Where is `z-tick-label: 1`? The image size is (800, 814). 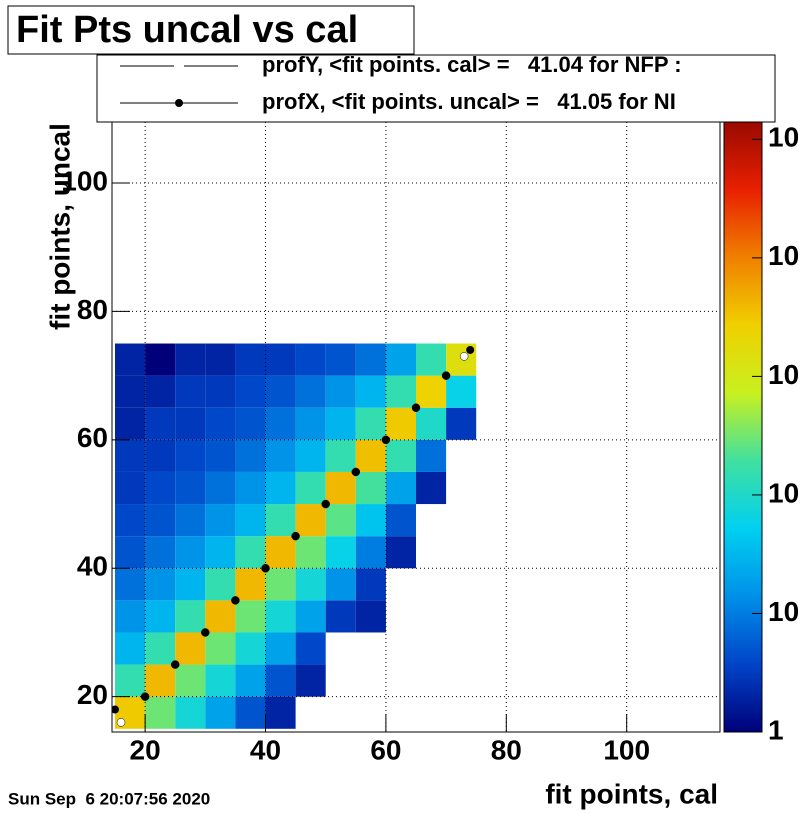
z-tick-label: 1 is located at coordinates (776, 729).